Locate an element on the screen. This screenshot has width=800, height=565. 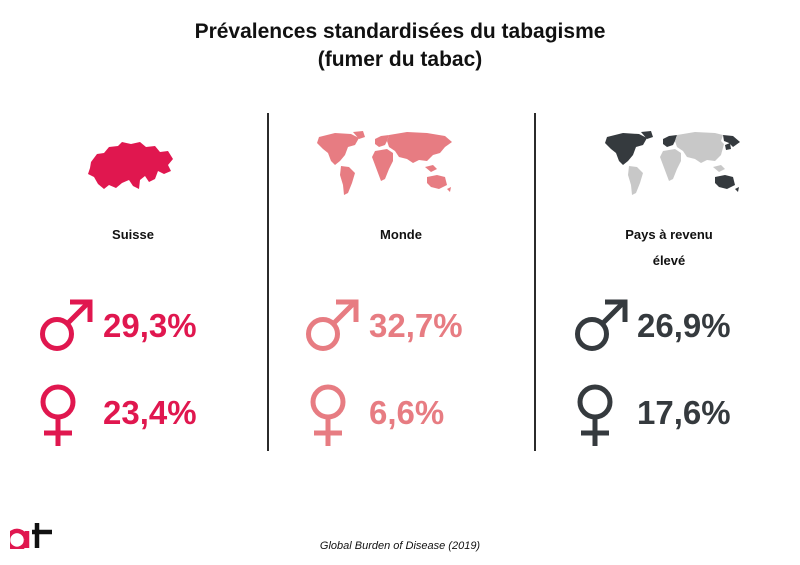
men-percentage-suisse: 29,3% is located at coordinates (150, 325).